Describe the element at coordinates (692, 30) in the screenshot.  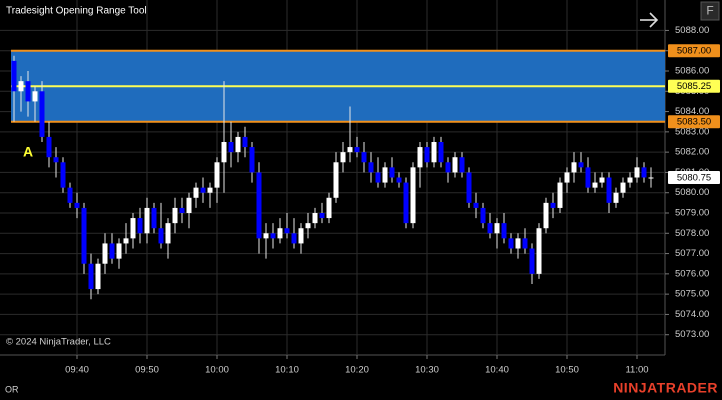
I see `y-tick-label: 5088.00` at that location.